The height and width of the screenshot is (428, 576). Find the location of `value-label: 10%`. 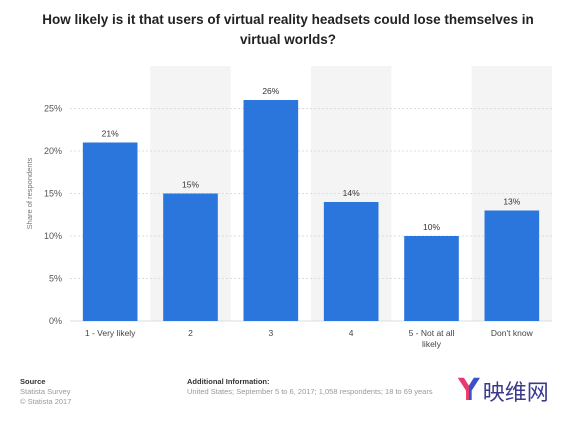

value-label: 10% is located at coordinates (431, 227).